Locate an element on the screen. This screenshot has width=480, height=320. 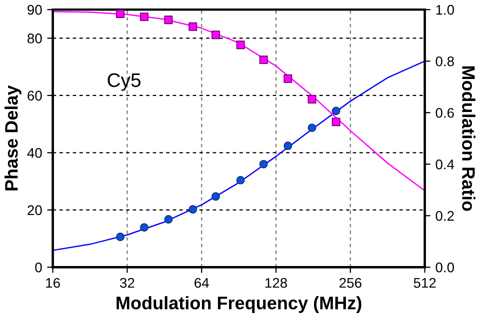
x-tick-label: 256 is located at coordinates (351, 283).